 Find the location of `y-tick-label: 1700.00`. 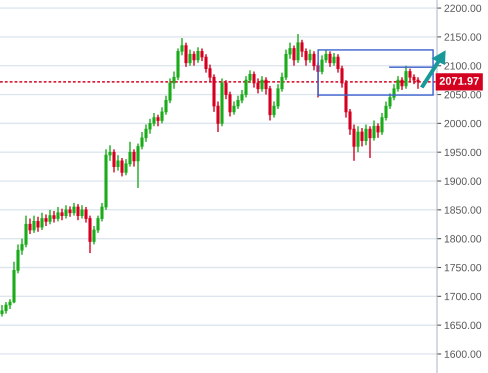

y-tick-label: 1700.00 is located at coordinates (463, 296).